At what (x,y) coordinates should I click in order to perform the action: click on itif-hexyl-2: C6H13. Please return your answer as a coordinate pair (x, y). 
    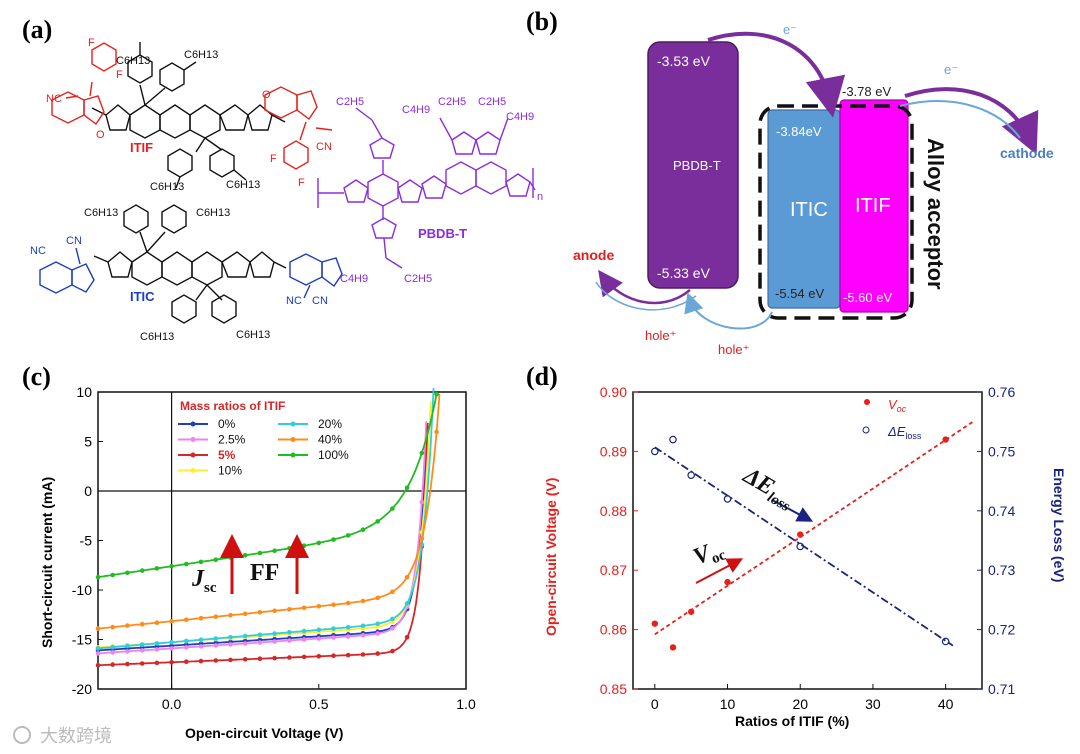
    Looking at the image, I should click on (201, 55).